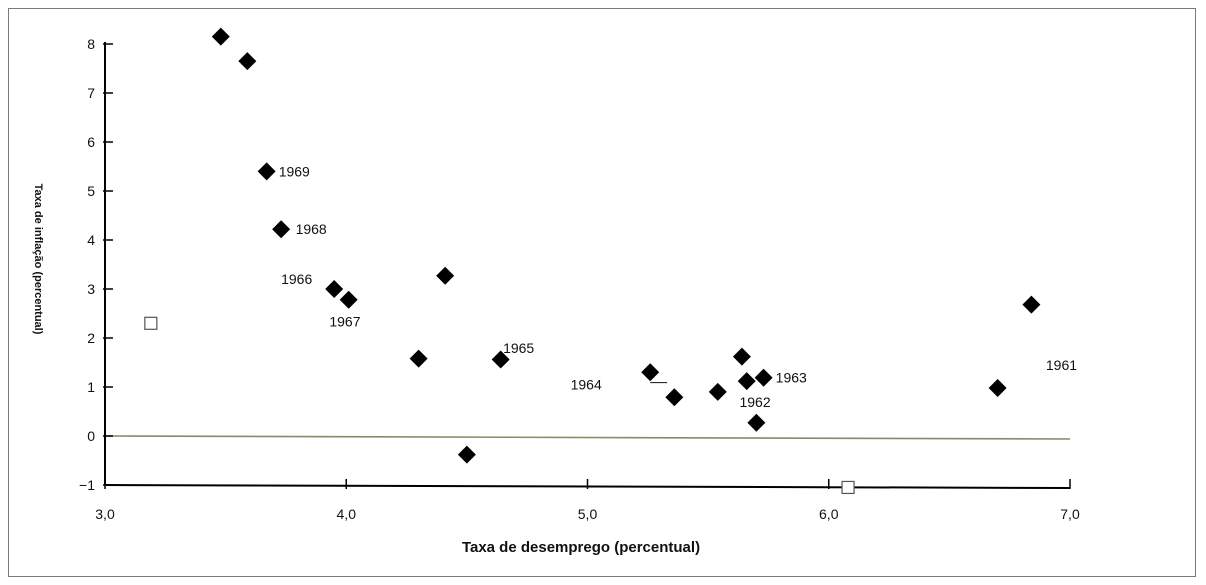 The width and height of the screenshot is (1206, 585). I want to click on x-tick-label: 3,0, so click(105, 514).